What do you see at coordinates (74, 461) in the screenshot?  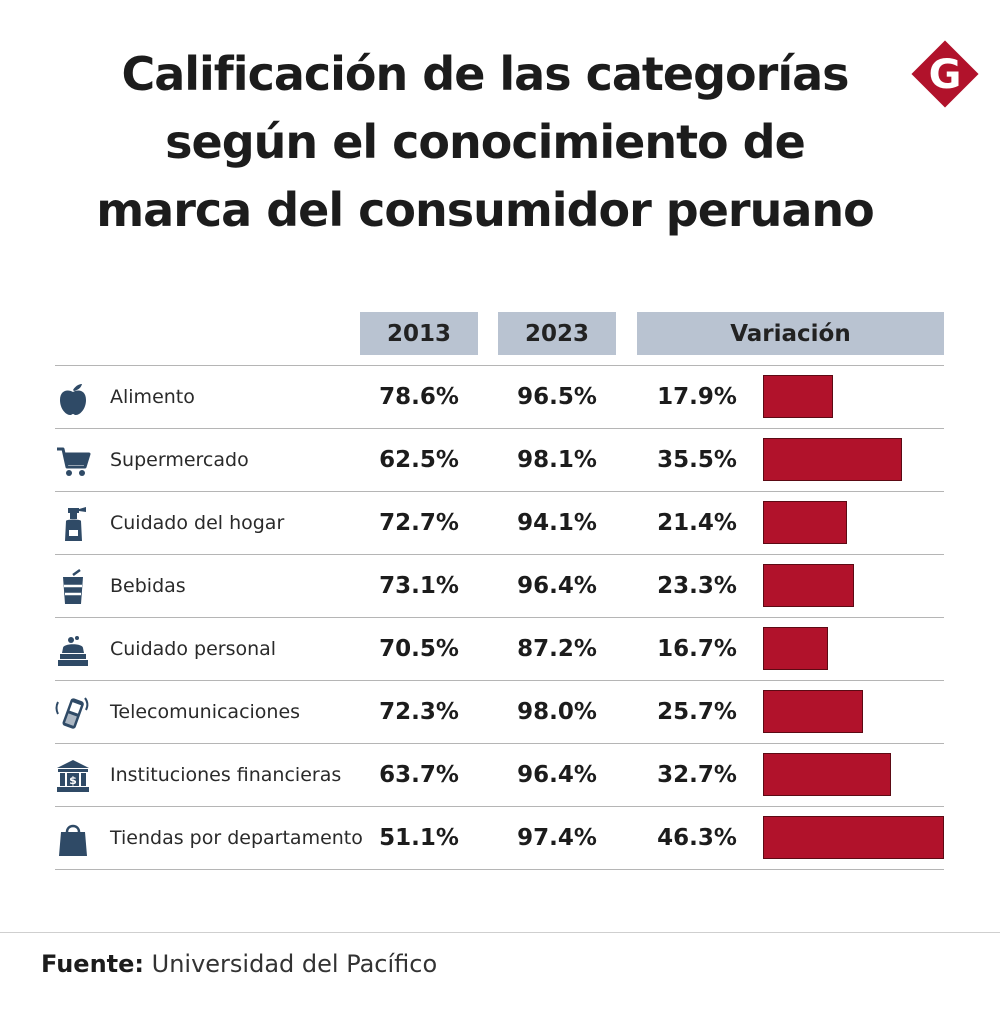 I see `shopping-cart-icon` at bounding box center [74, 461].